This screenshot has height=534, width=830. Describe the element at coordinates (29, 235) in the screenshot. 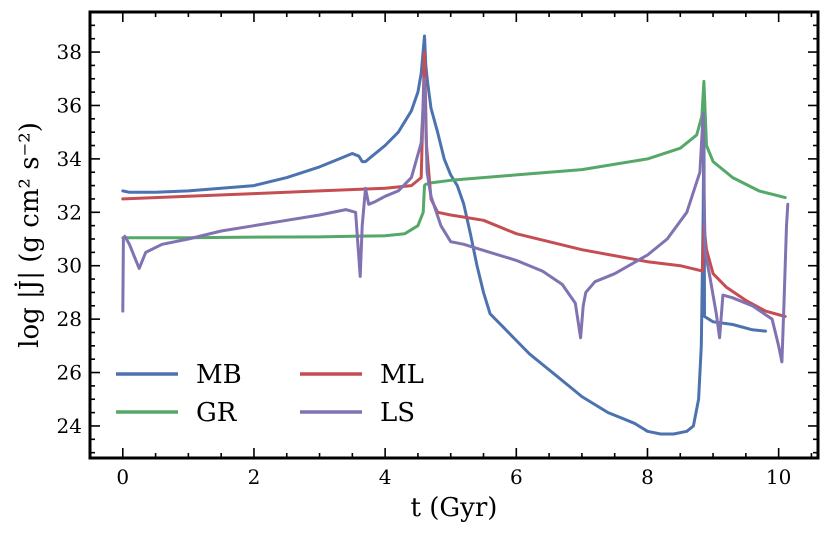

I see `y-axis-title: log |J̇| (g cm² s⁻²)` at that location.